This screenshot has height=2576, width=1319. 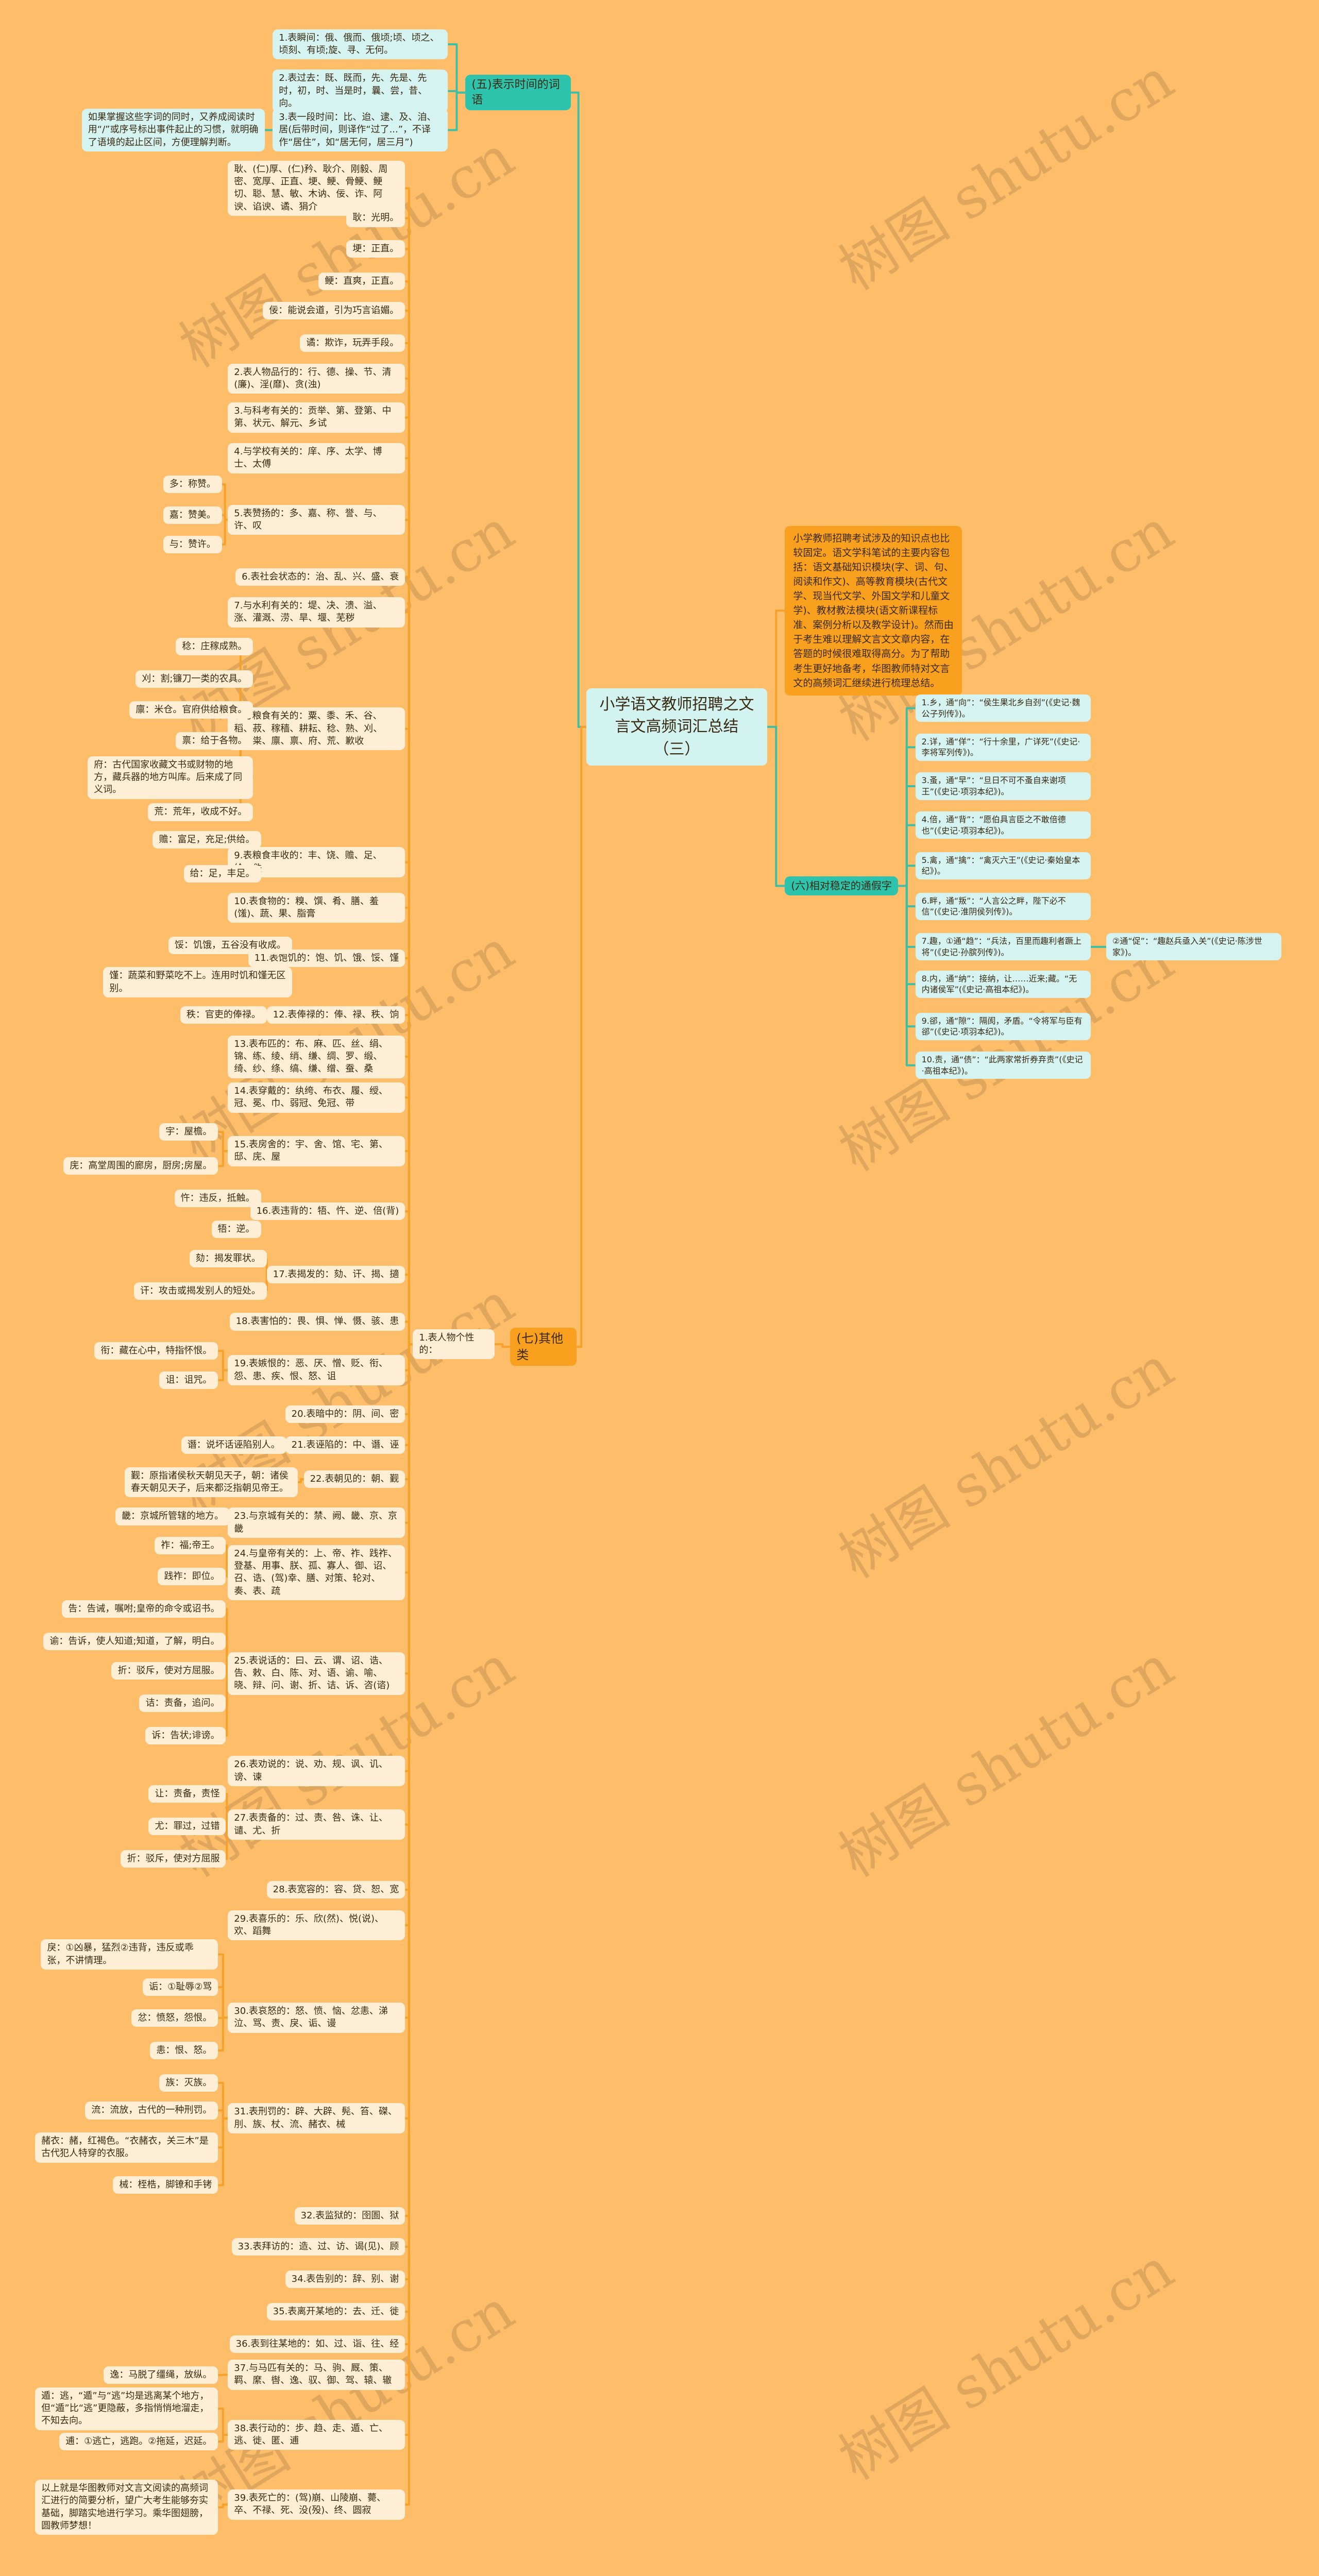 What do you see at coordinates (677, 727) in the screenshot?
I see `root-topic: 小学语文教师招聘之文言文高频词汇总结（三）` at bounding box center [677, 727].